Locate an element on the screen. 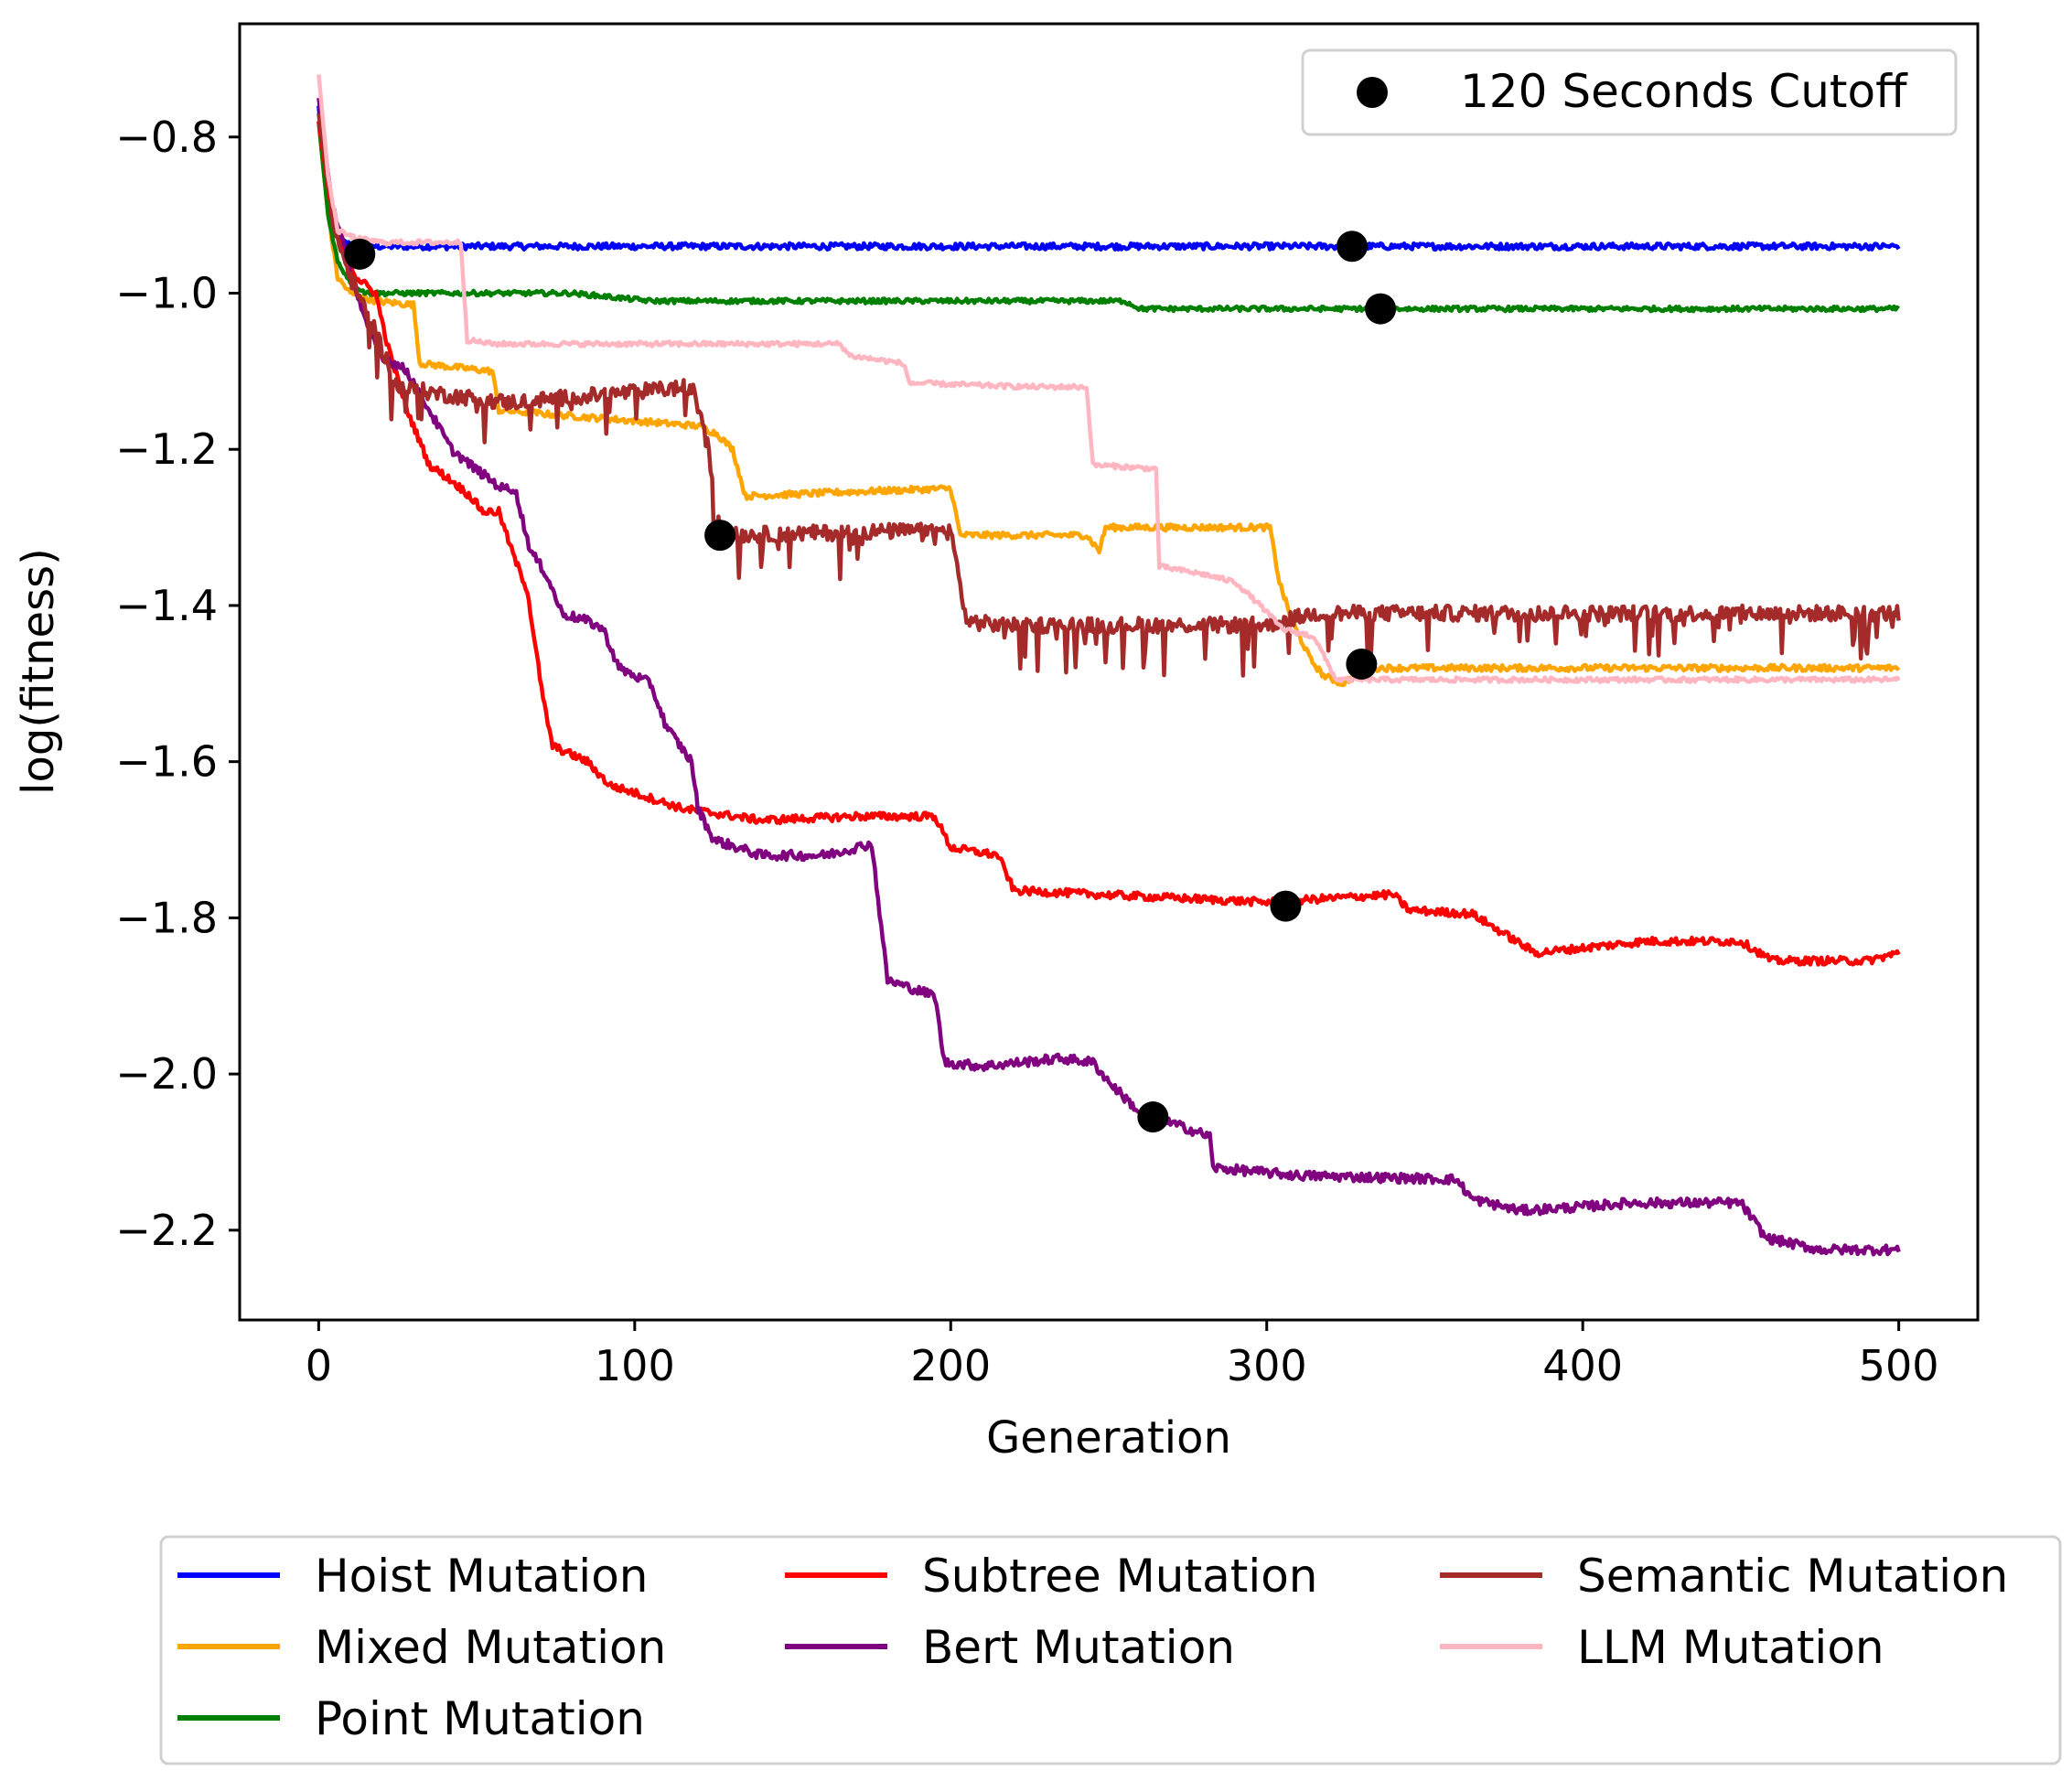 Image resolution: width=2072 pixels, height=1781 pixels. series-line-hoist-mutation is located at coordinates (1109, 179).